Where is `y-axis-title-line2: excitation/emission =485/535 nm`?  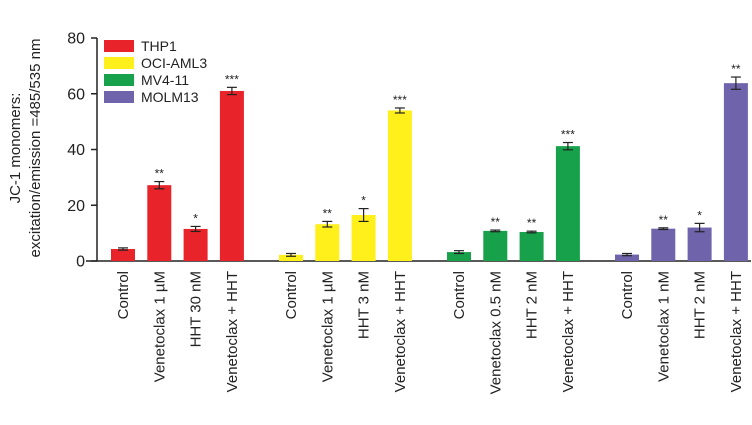
y-axis-title-line2: excitation/emission =485/535 nm is located at coordinates (35, 148).